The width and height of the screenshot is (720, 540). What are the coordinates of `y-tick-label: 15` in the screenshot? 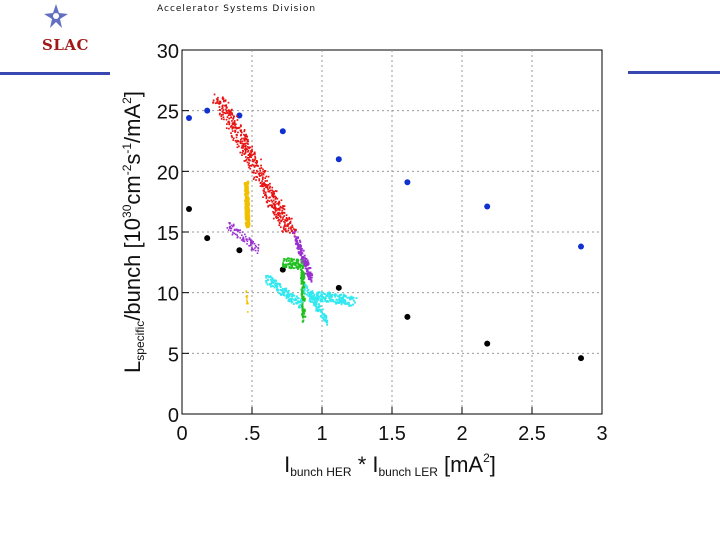 It's located at (168, 234).